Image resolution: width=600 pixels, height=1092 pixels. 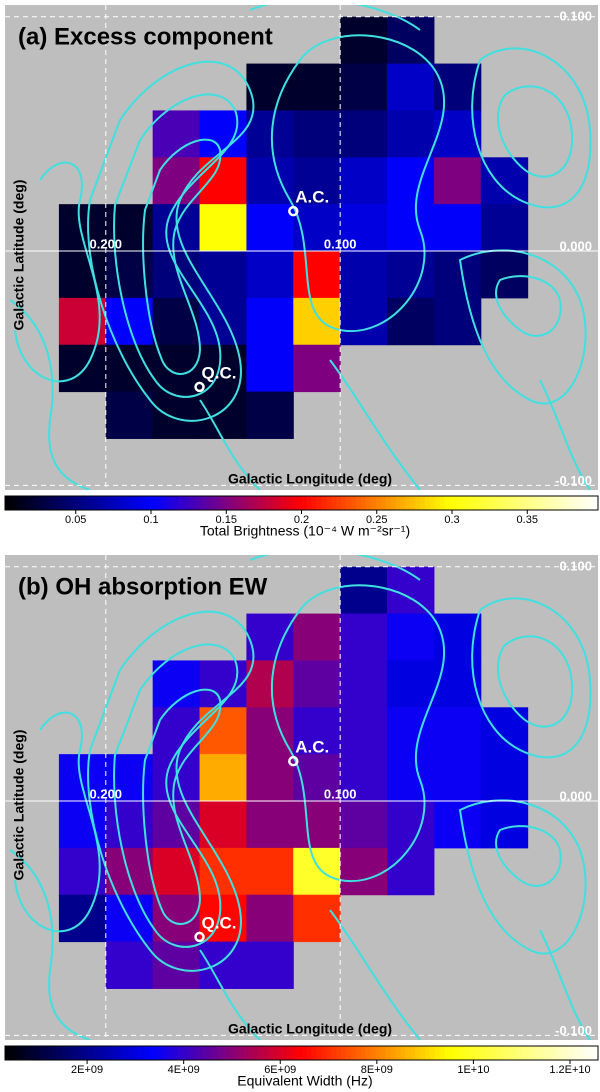 I want to click on panel-title: (b) OH absorption EW, so click(x=143, y=586).